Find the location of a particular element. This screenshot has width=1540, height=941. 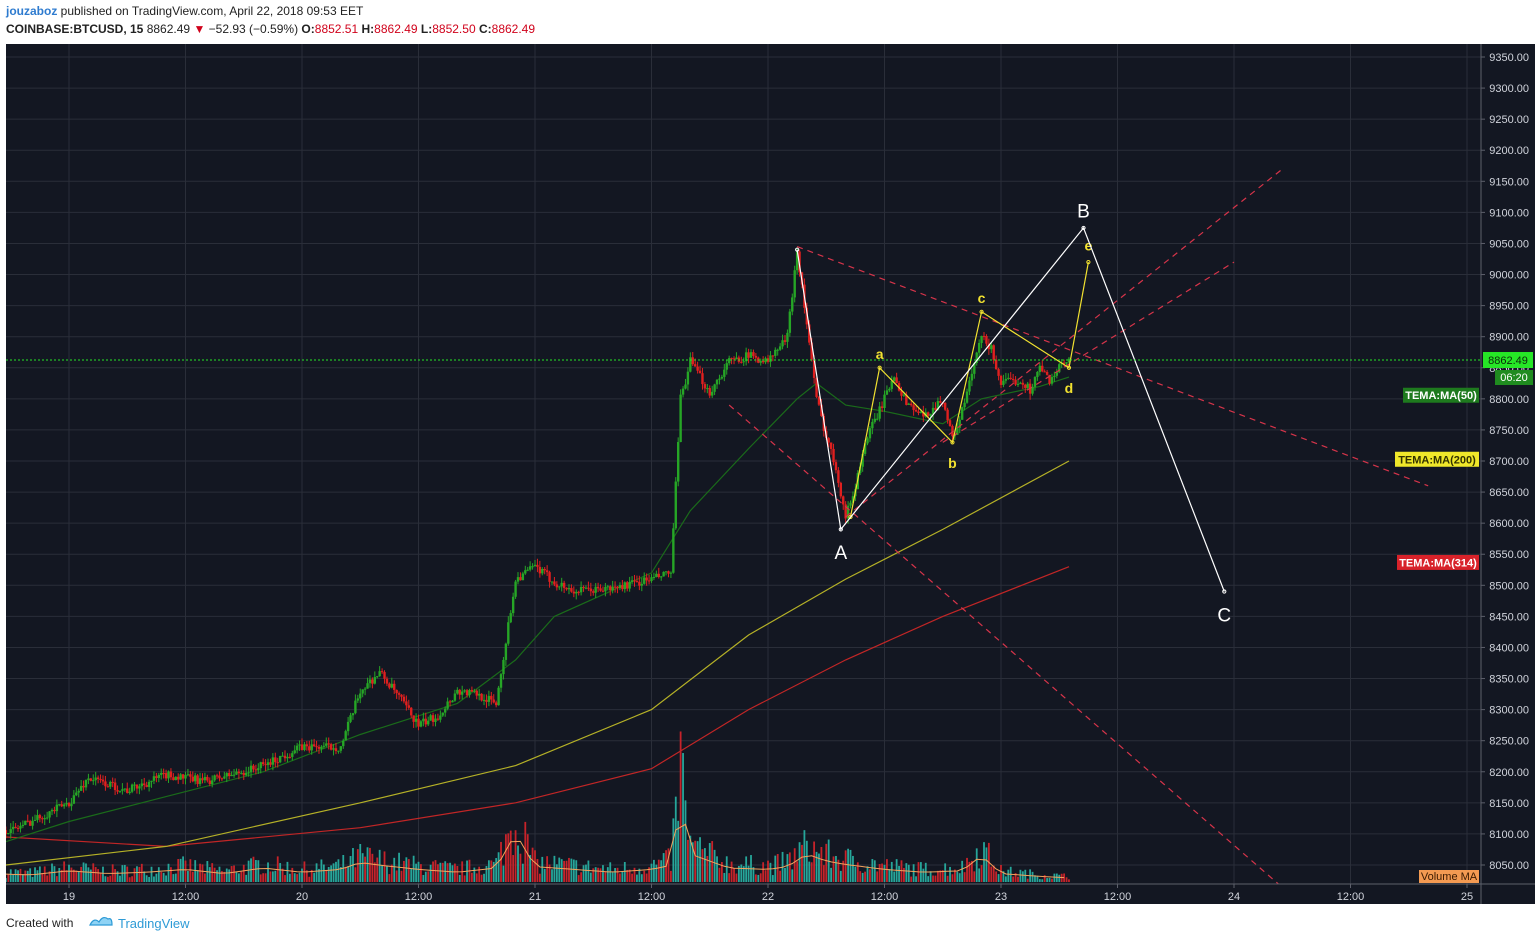

close-value: 8862.49 is located at coordinates (513, 29).